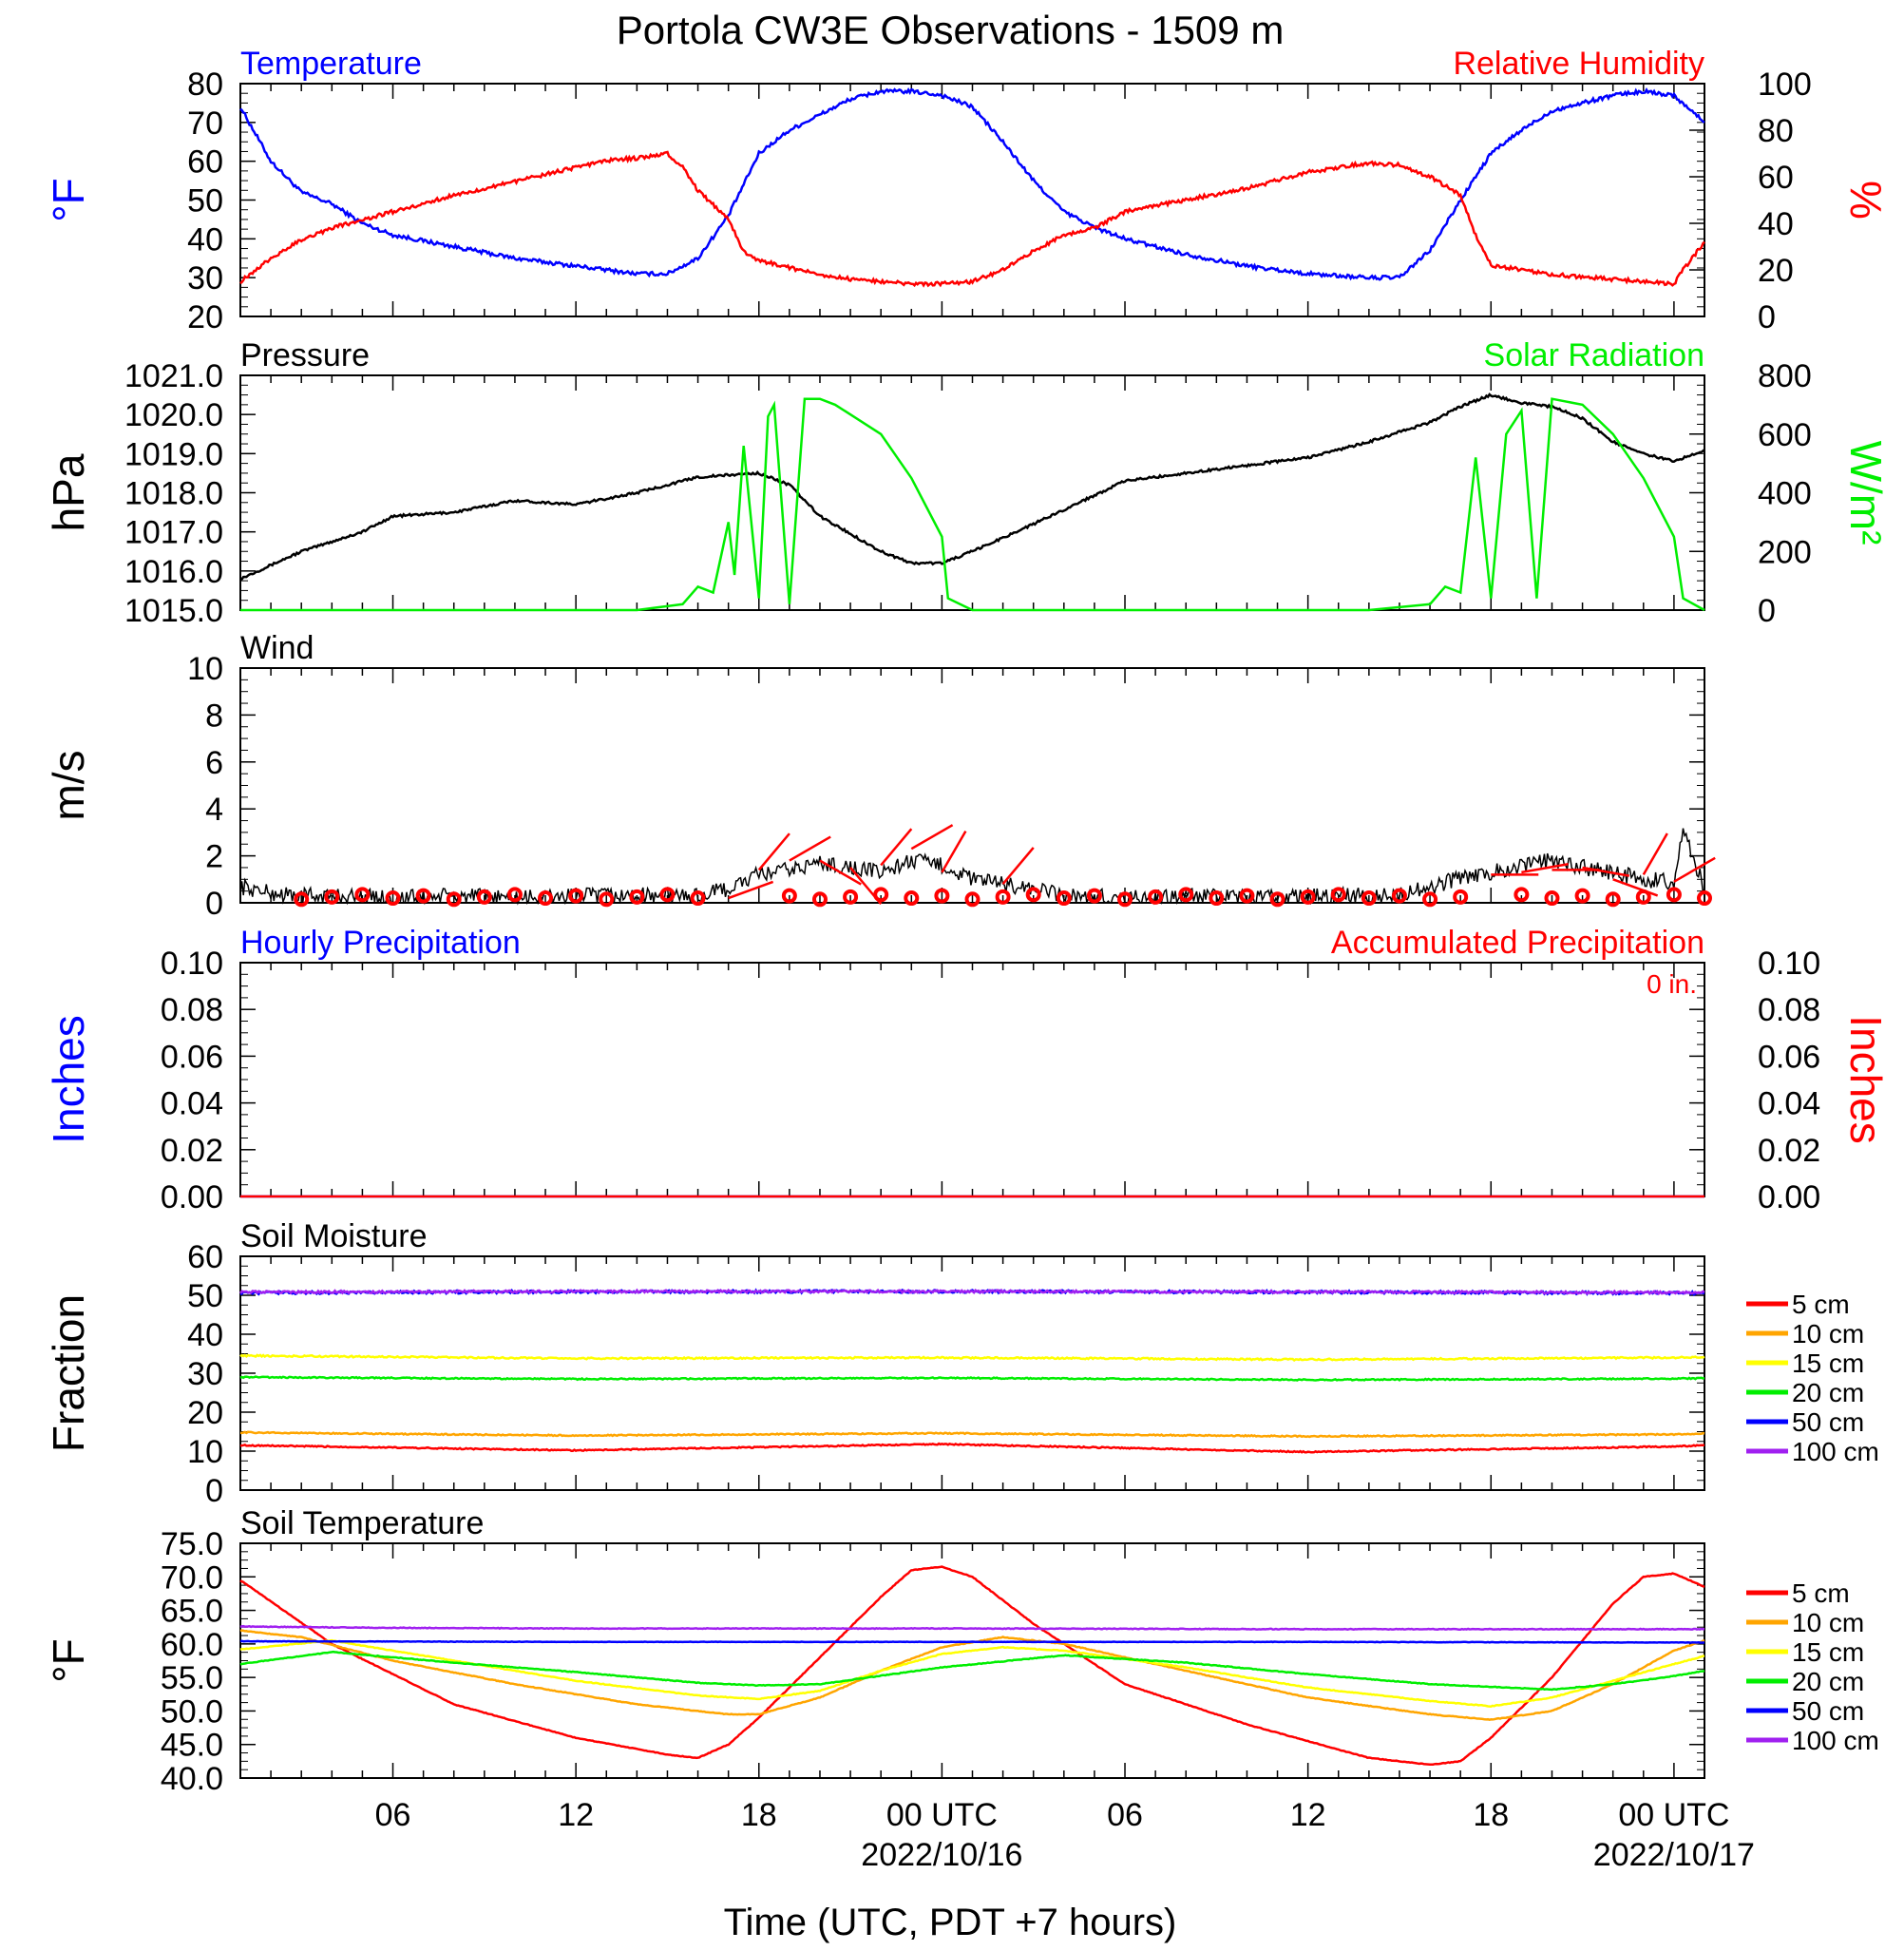 The width and height of the screenshot is (1904, 1951). What do you see at coordinates (205, 1374) in the screenshot?
I see `y-tick-label-left: 30` at bounding box center [205, 1374].